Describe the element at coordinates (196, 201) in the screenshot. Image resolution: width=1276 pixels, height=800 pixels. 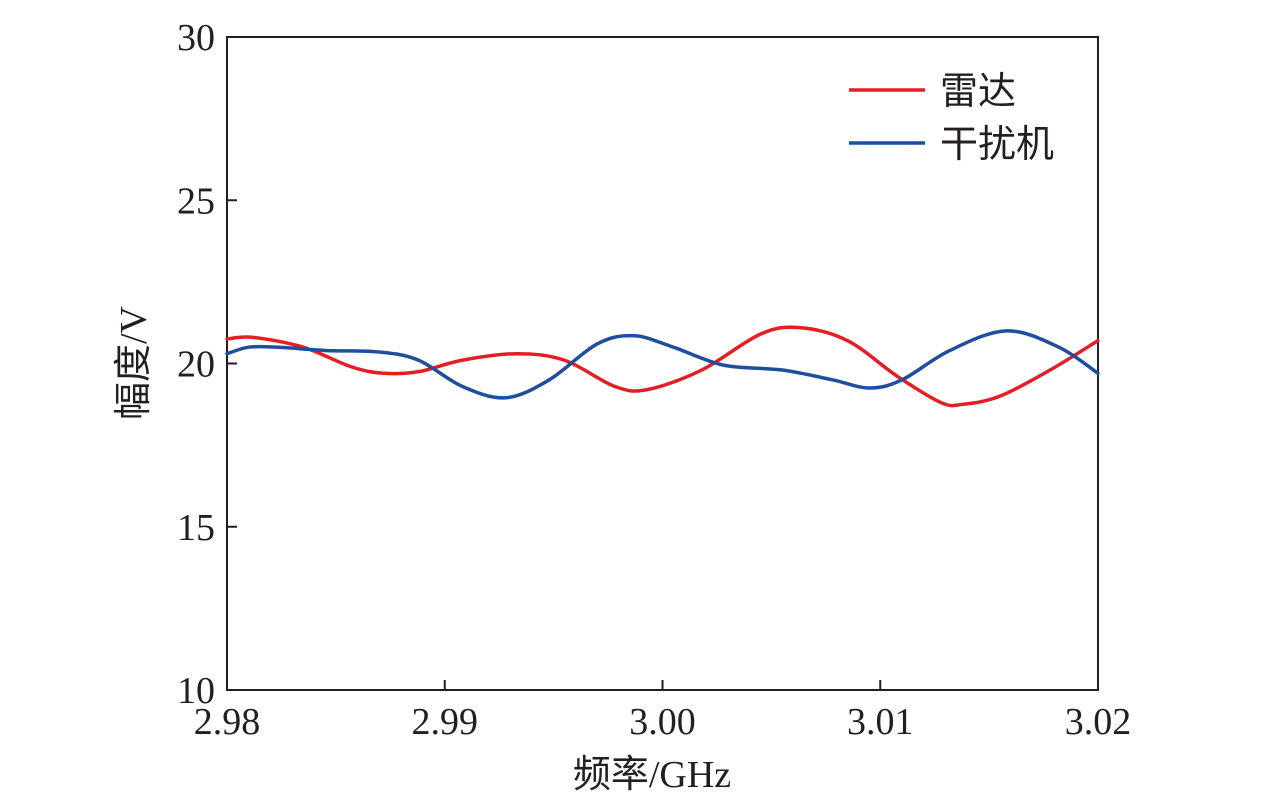
I see `y-tick-label: 25` at that location.